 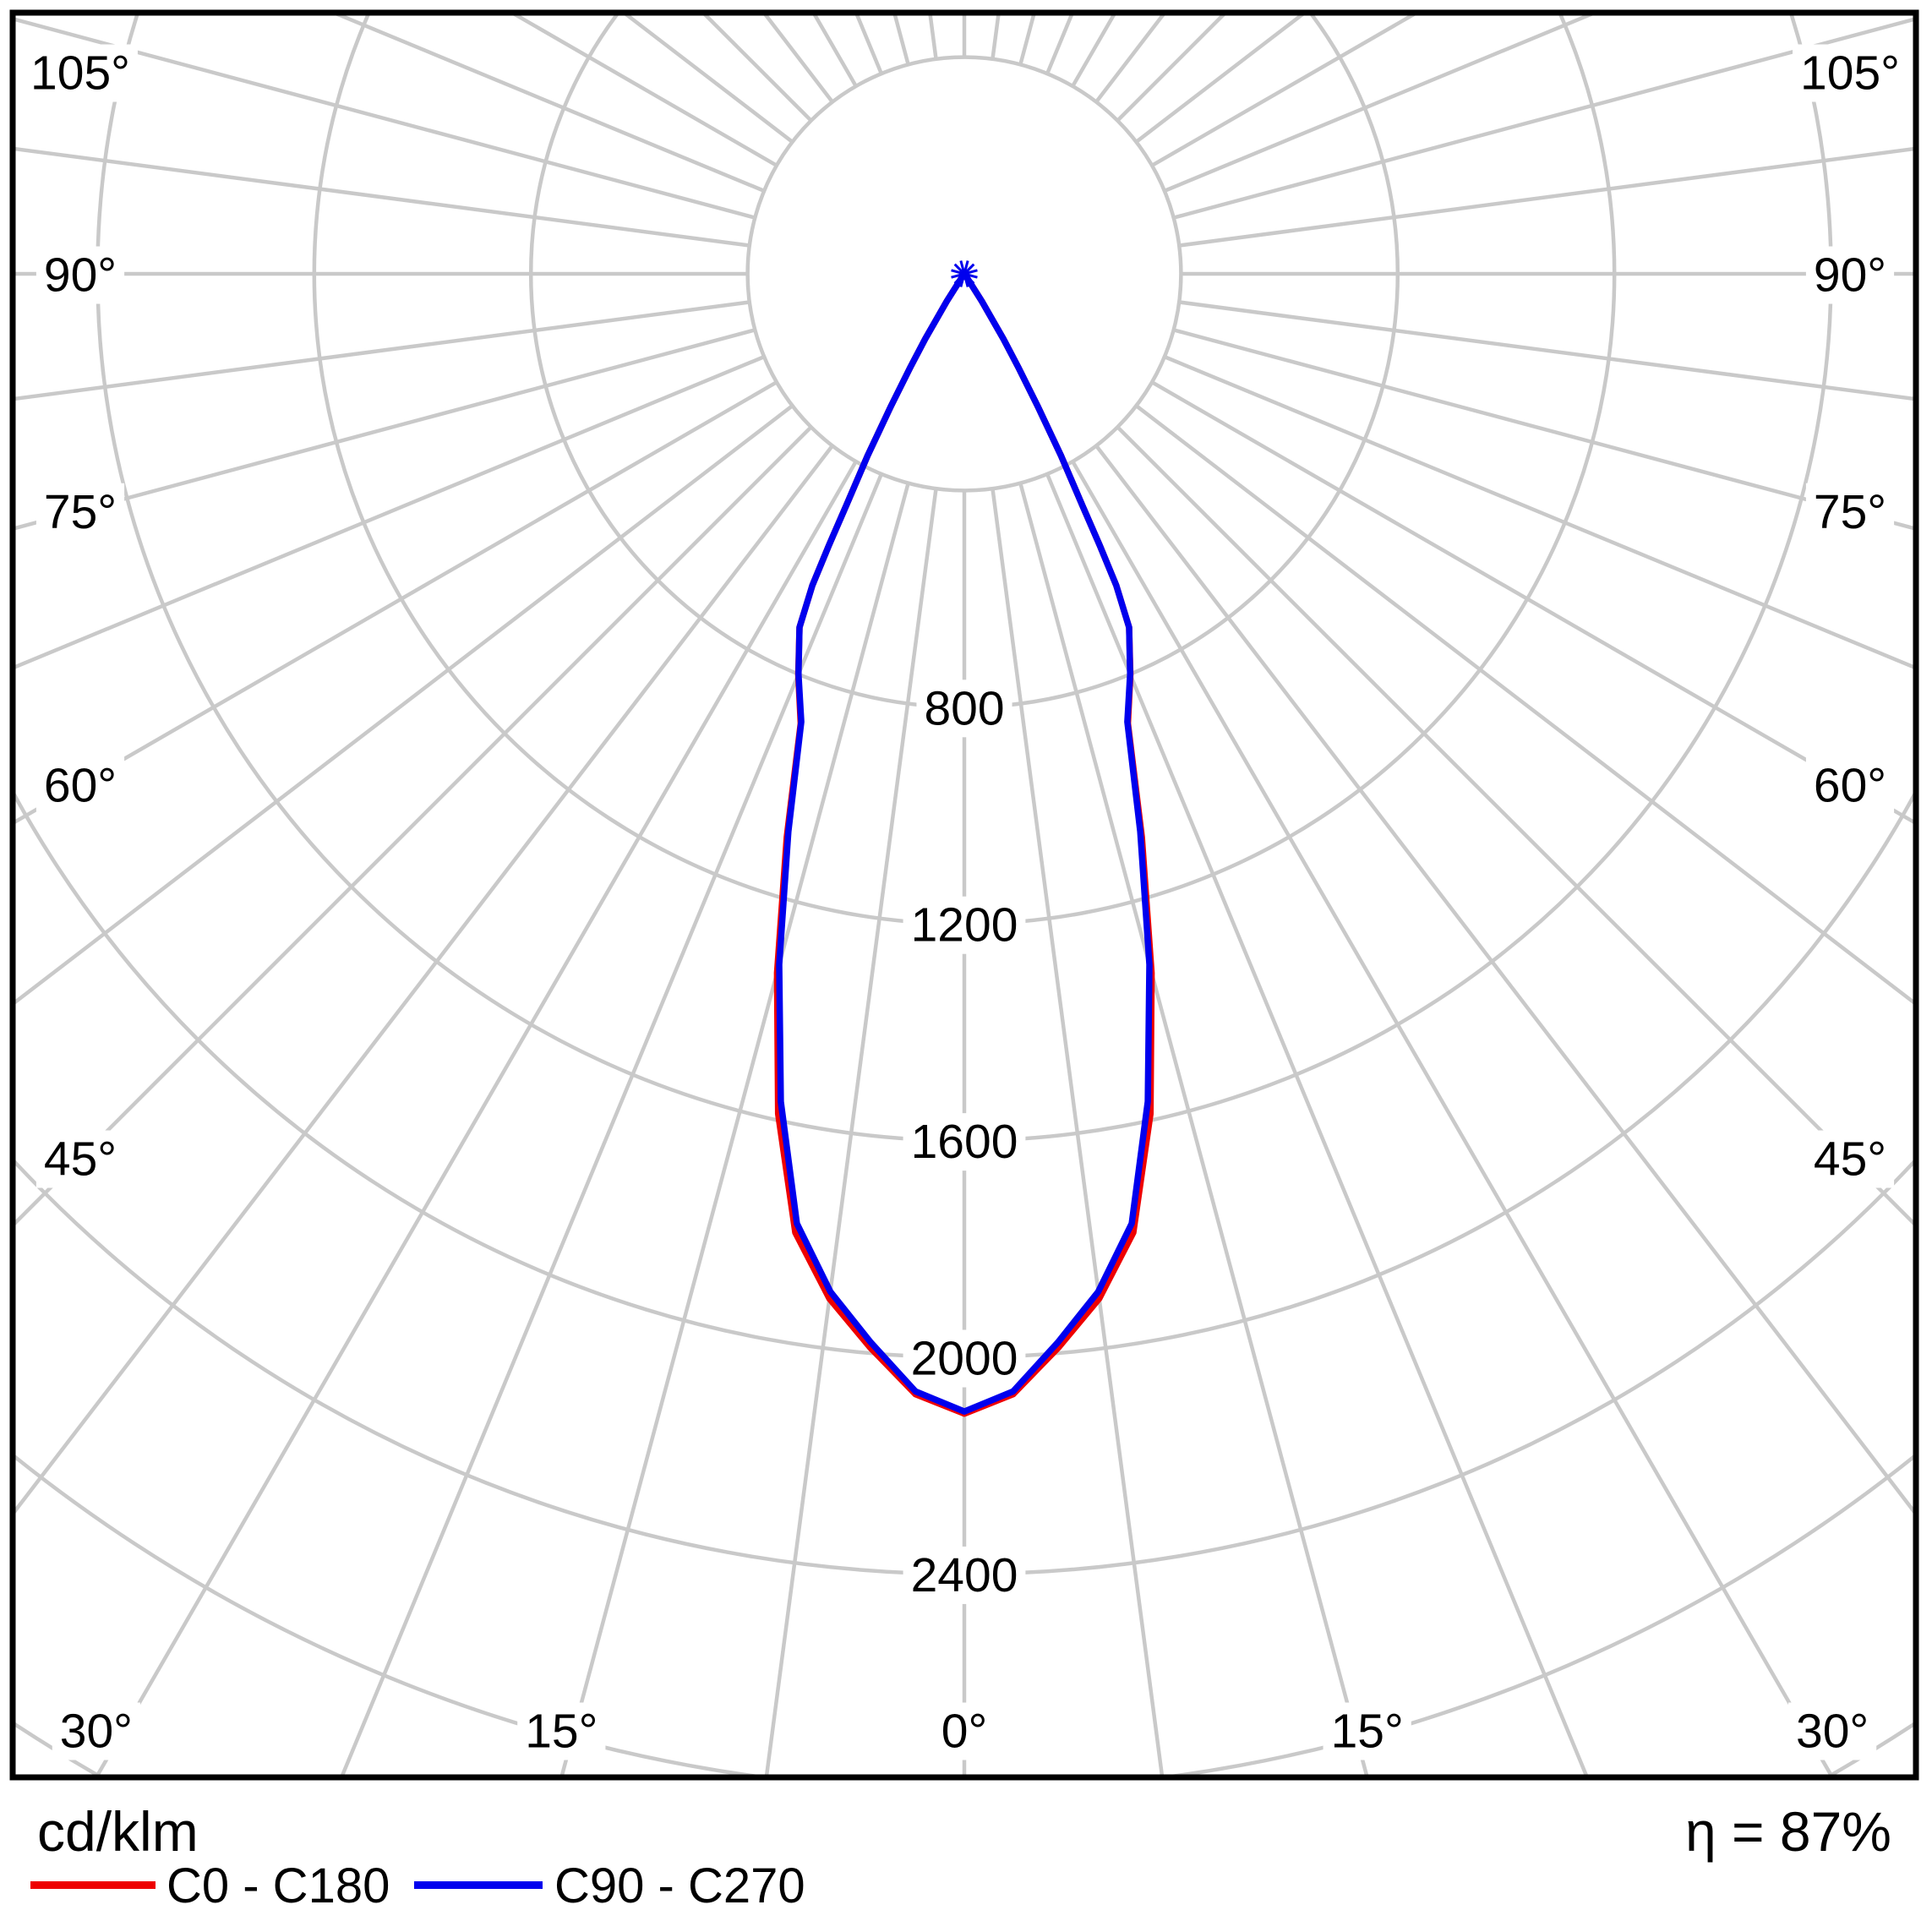 I want to click on grid-ray-97.5, so click(x=1545, y=197).